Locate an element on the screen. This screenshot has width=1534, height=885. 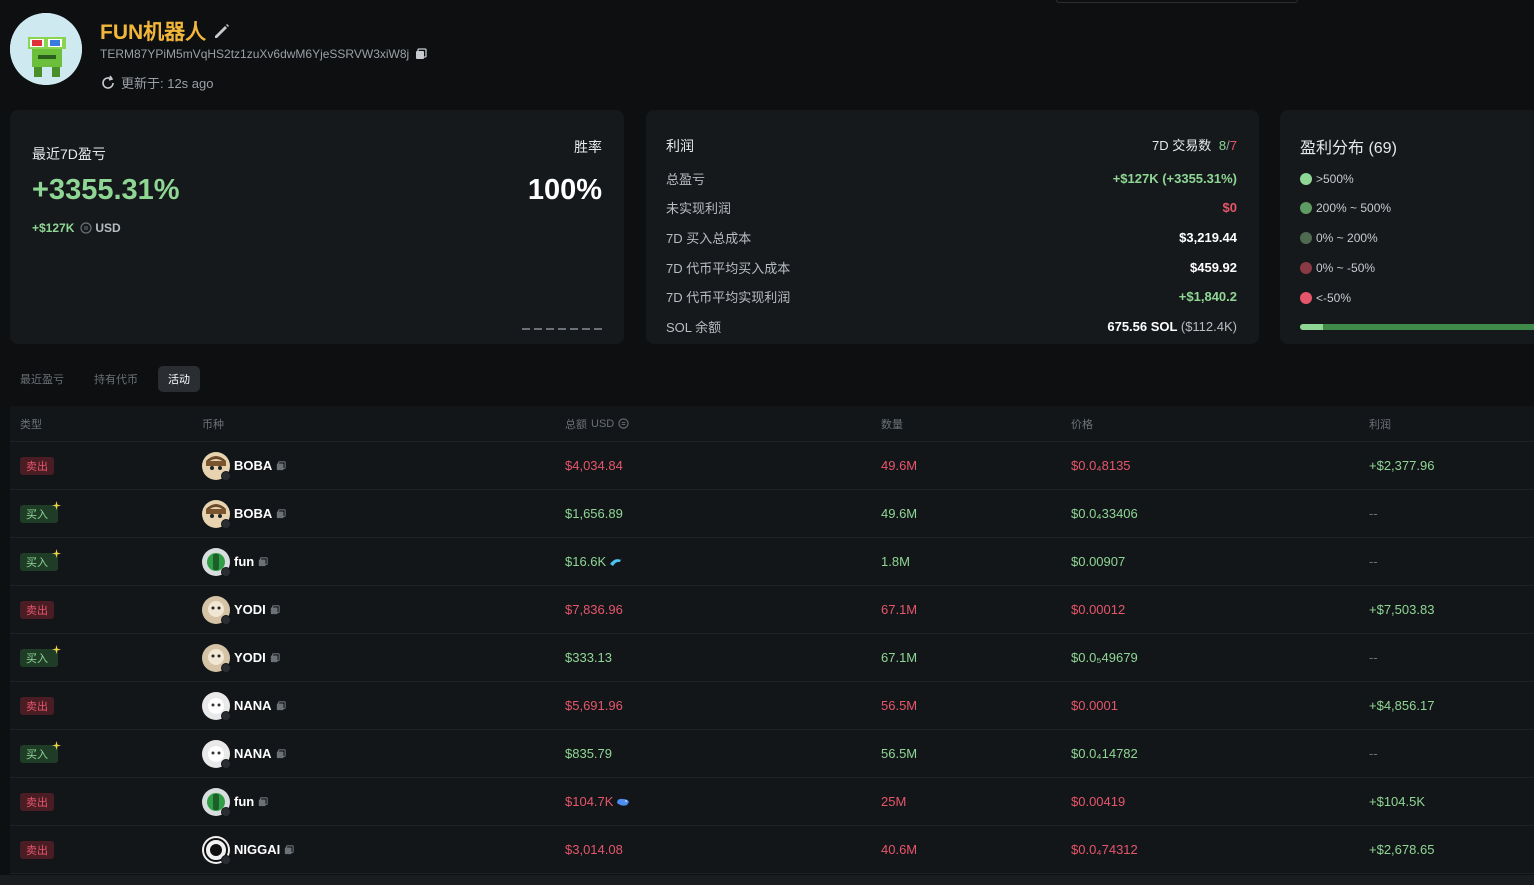
tab-activity: 活动 is located at coordinates (179, 379).